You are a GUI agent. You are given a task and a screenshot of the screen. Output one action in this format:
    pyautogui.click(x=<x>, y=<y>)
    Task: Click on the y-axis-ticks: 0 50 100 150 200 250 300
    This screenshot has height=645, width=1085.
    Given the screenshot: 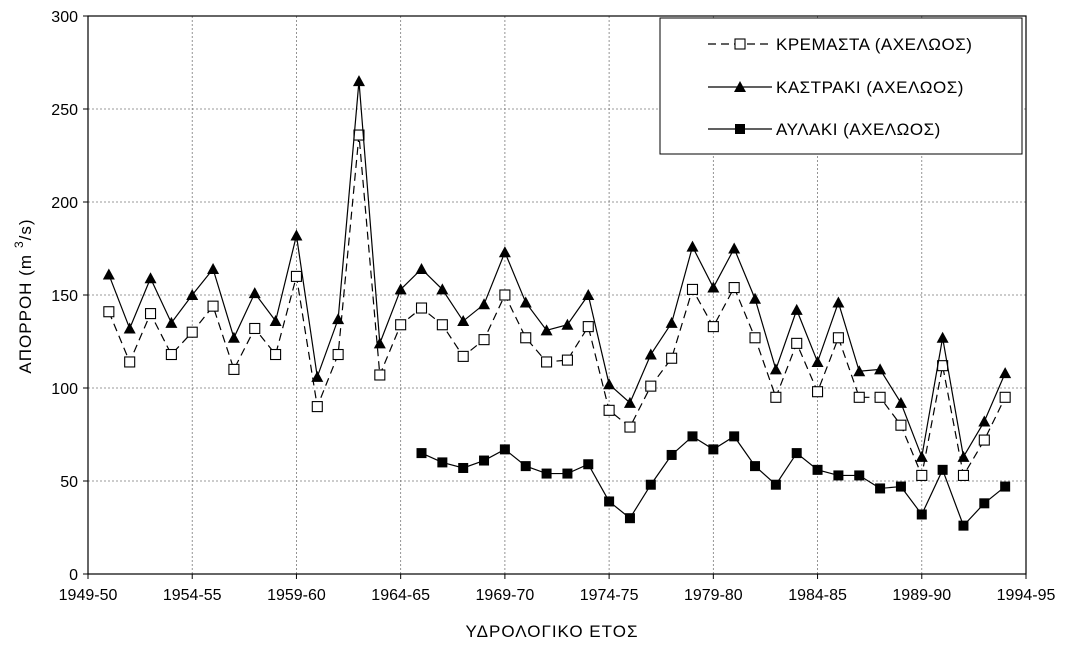 What is the action you would take?
    pyautogui.click(x=69, y=296)
    